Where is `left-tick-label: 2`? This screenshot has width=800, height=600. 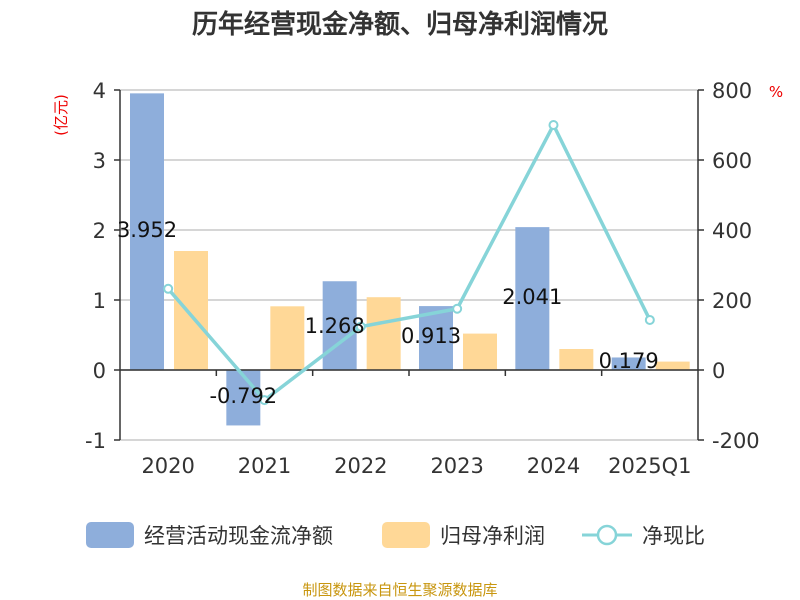 left-tick-label: 2 is located at coordinates (99, 231).